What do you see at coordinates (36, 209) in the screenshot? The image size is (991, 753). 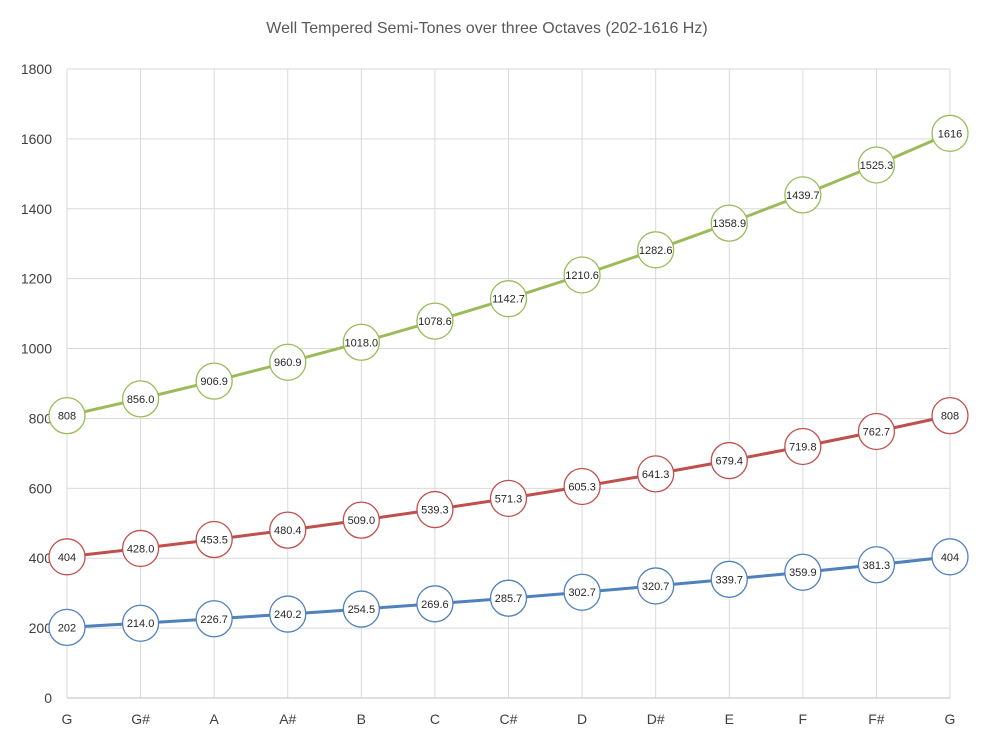 I see `y-tick-label: 1400` at bounding box center [36, 209].